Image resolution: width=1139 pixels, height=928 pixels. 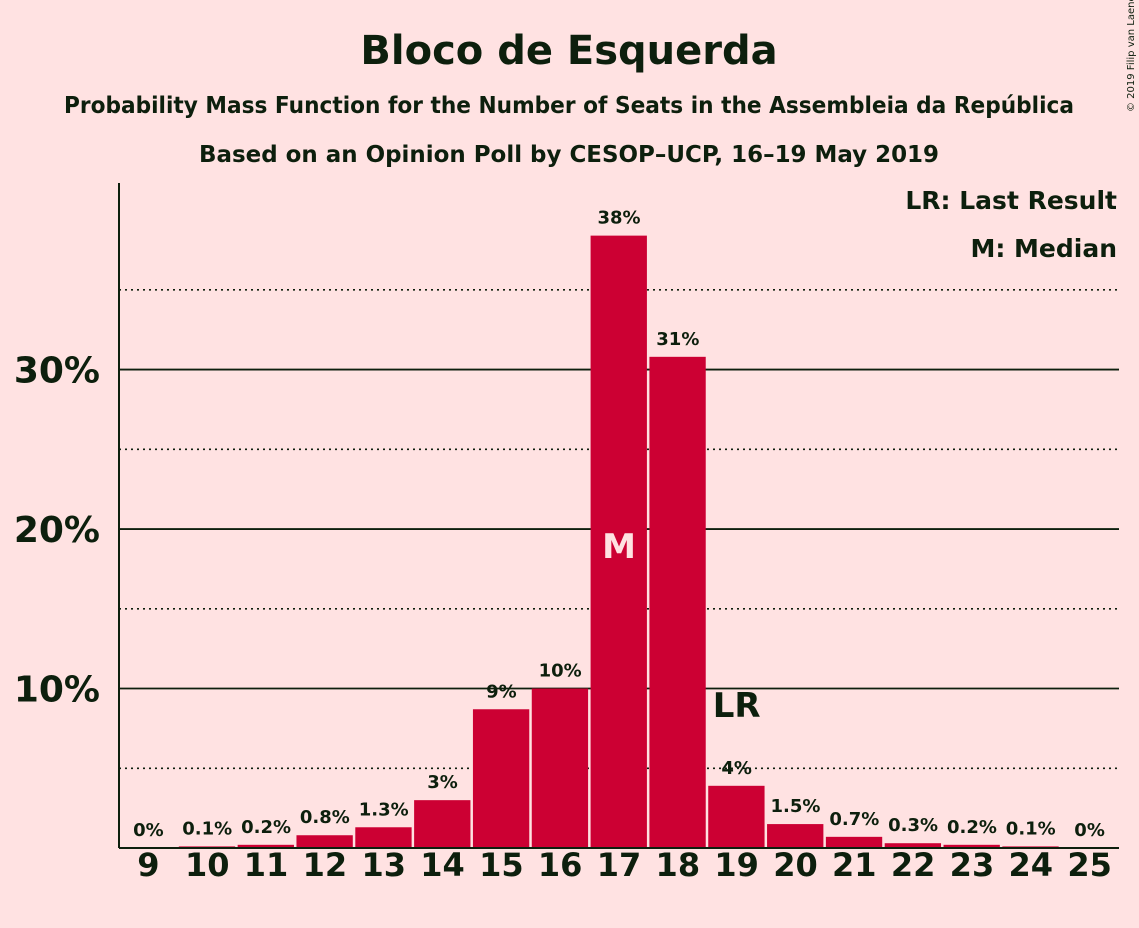 What do you see at coordinates (796, 806) in the screenshot?
I see `data-label: 1.5%` at bounding box center [796, 806].